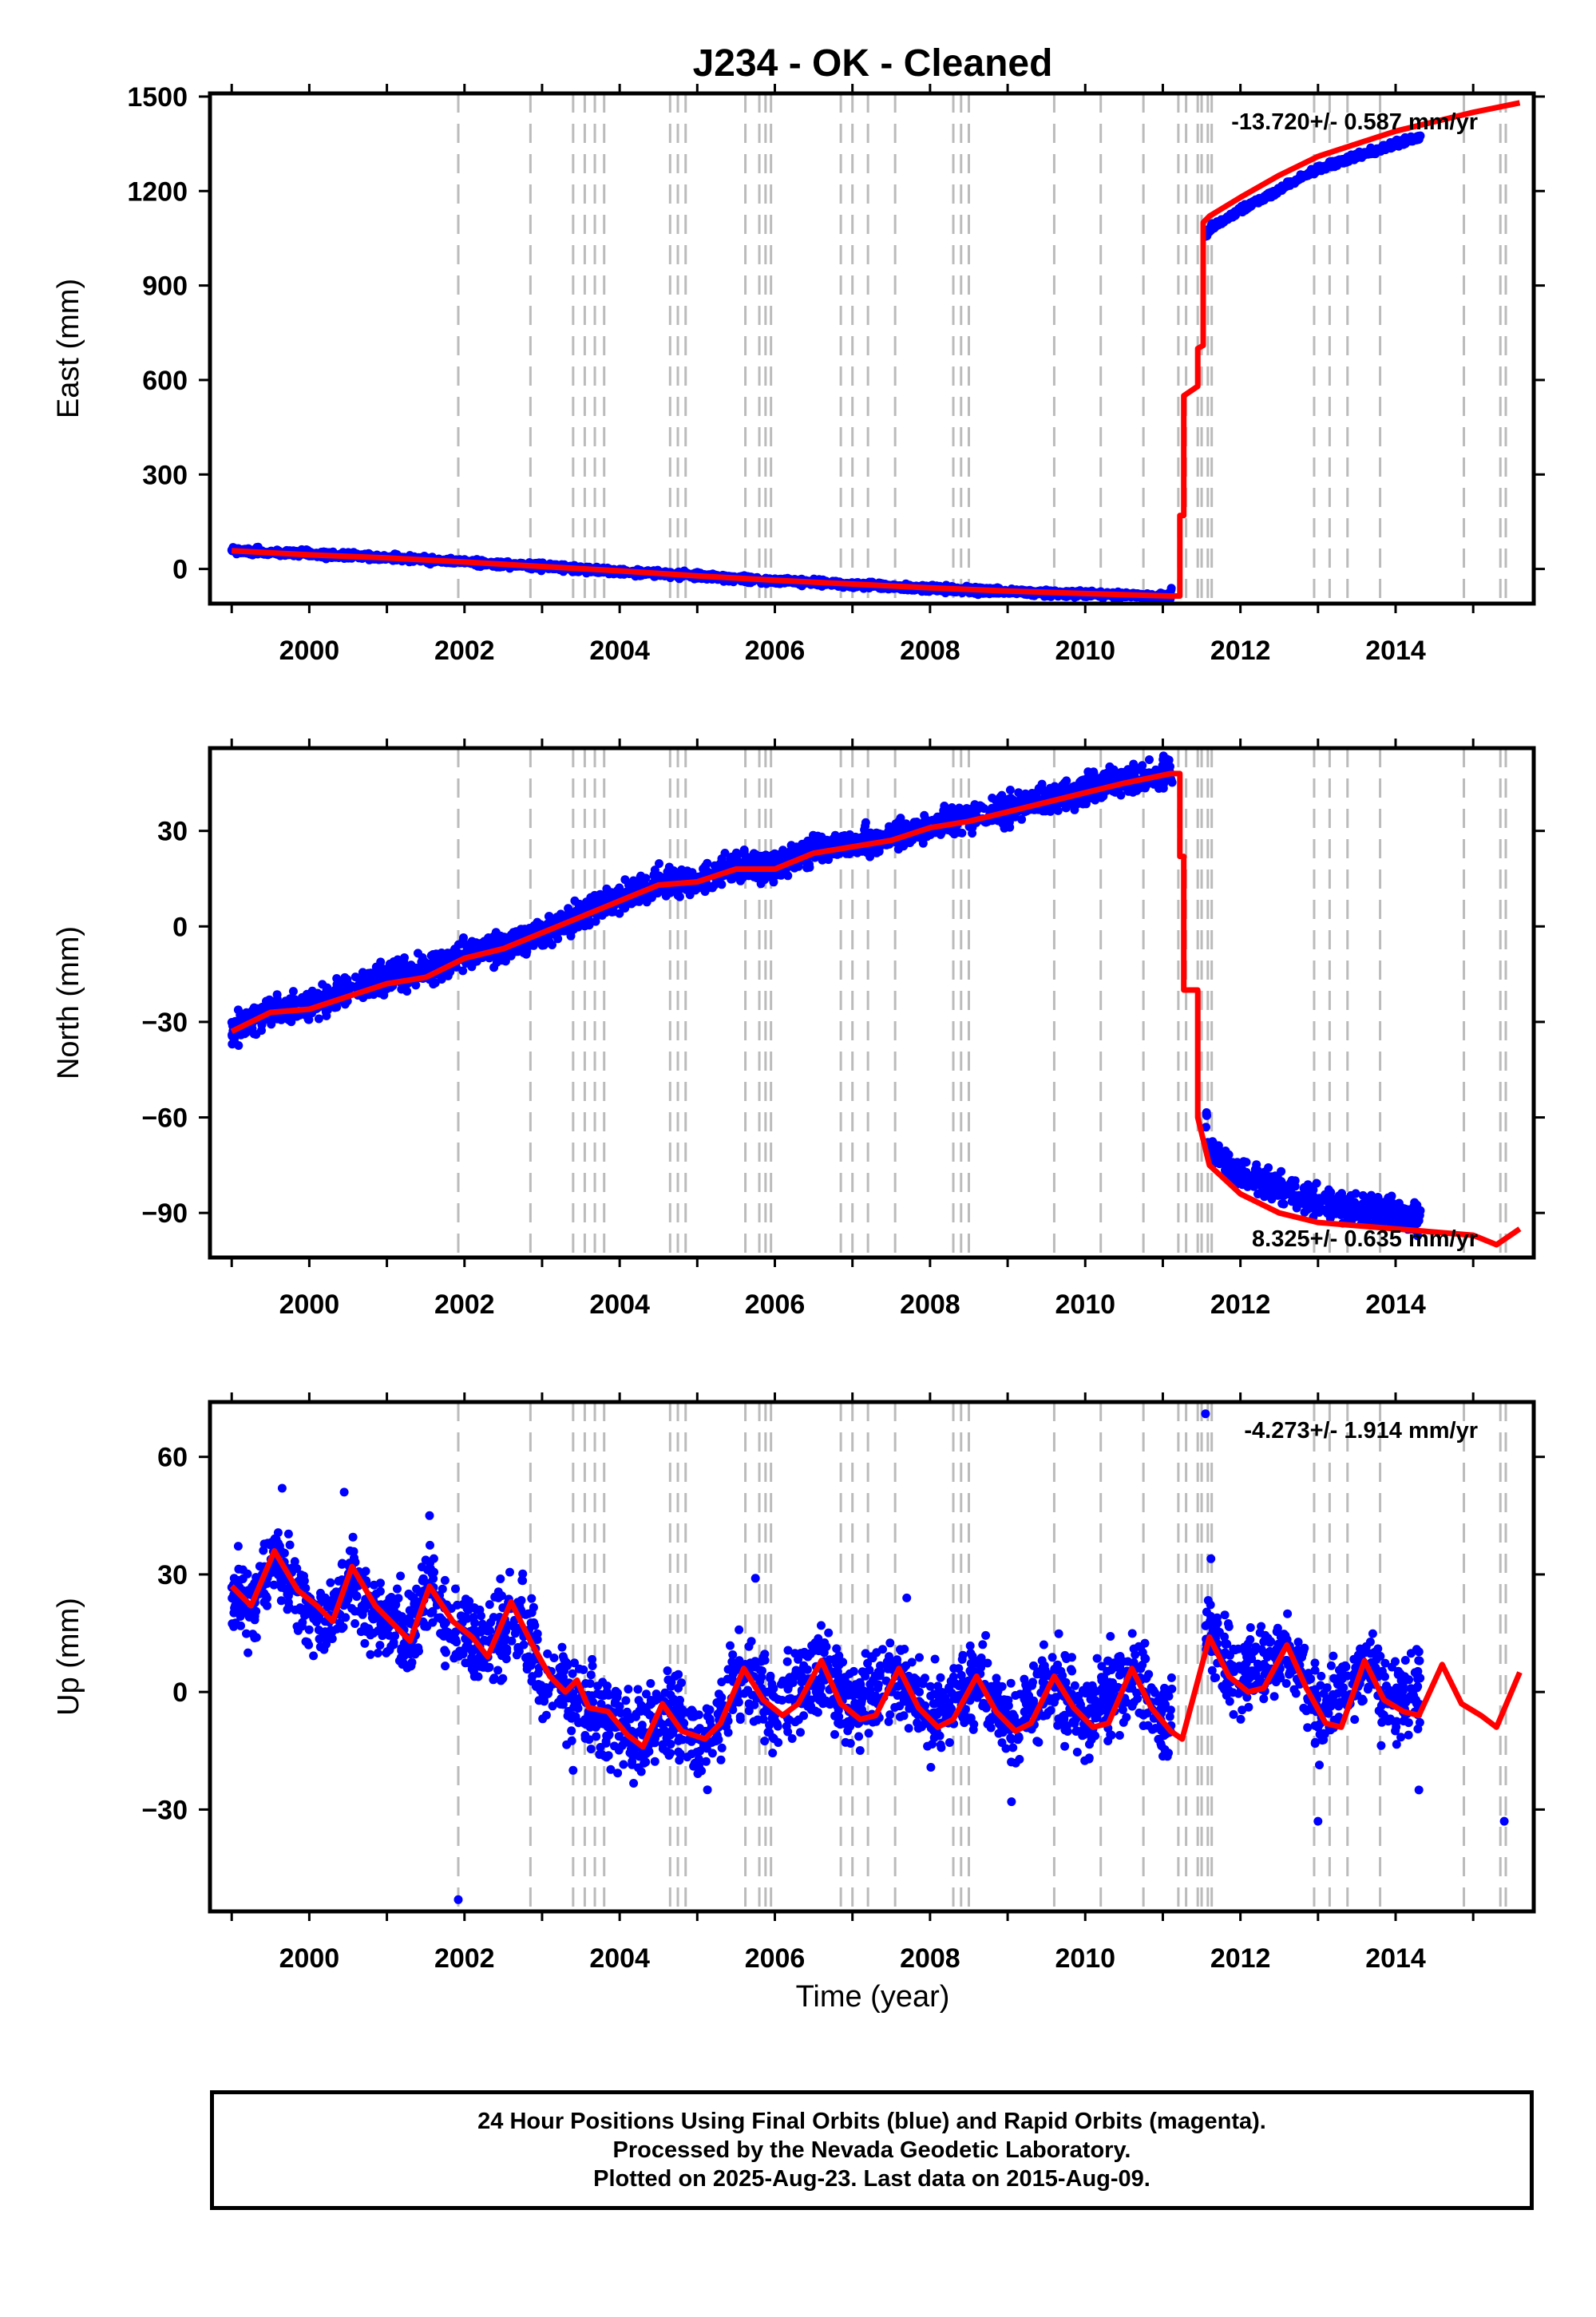 This screenshot has height=2317, width=1596. Describe the element at coordinates (1240, 651) in the screenshot. I see `x-tick-label: 2012` at that location.